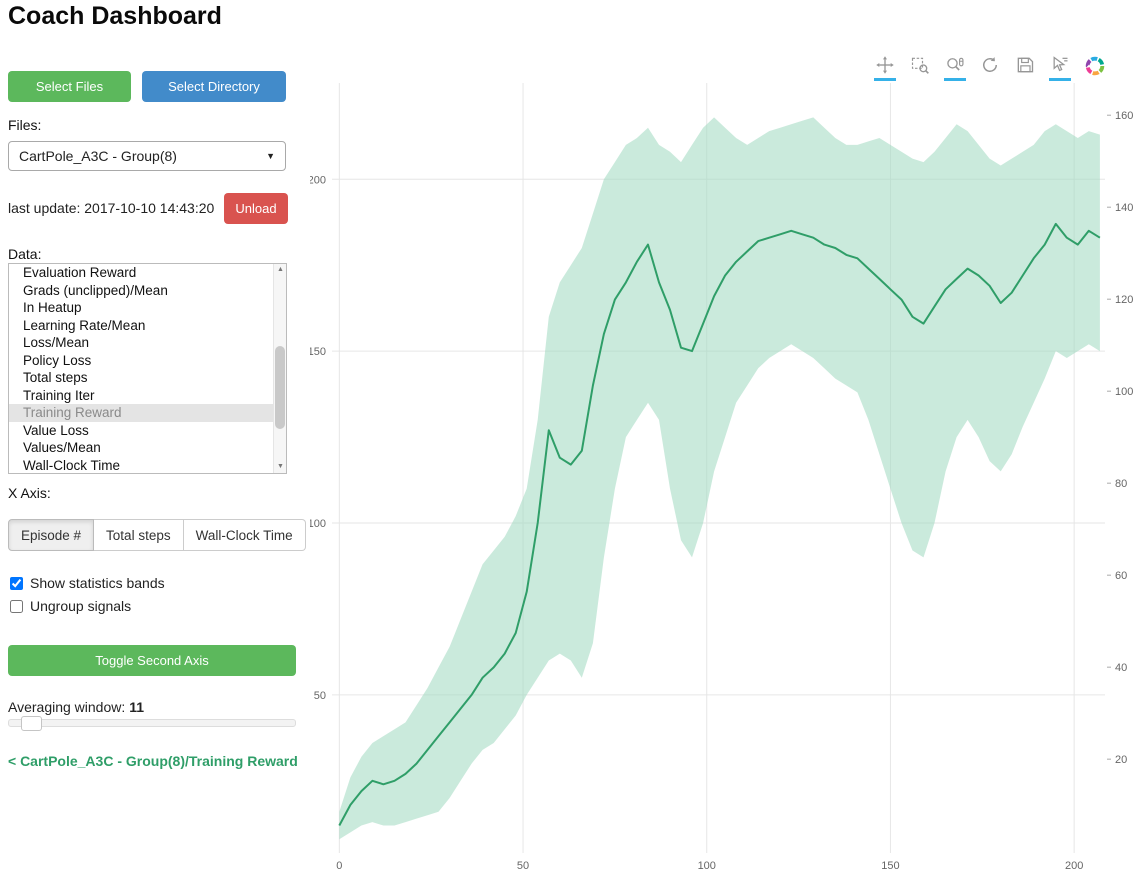 This screenshot has width=1142, height=881. Describe the element at coordinates (95, 290) in the screenshot. I see `list-item-grads-mean: Grads (unclipped)/Mean` at that location.